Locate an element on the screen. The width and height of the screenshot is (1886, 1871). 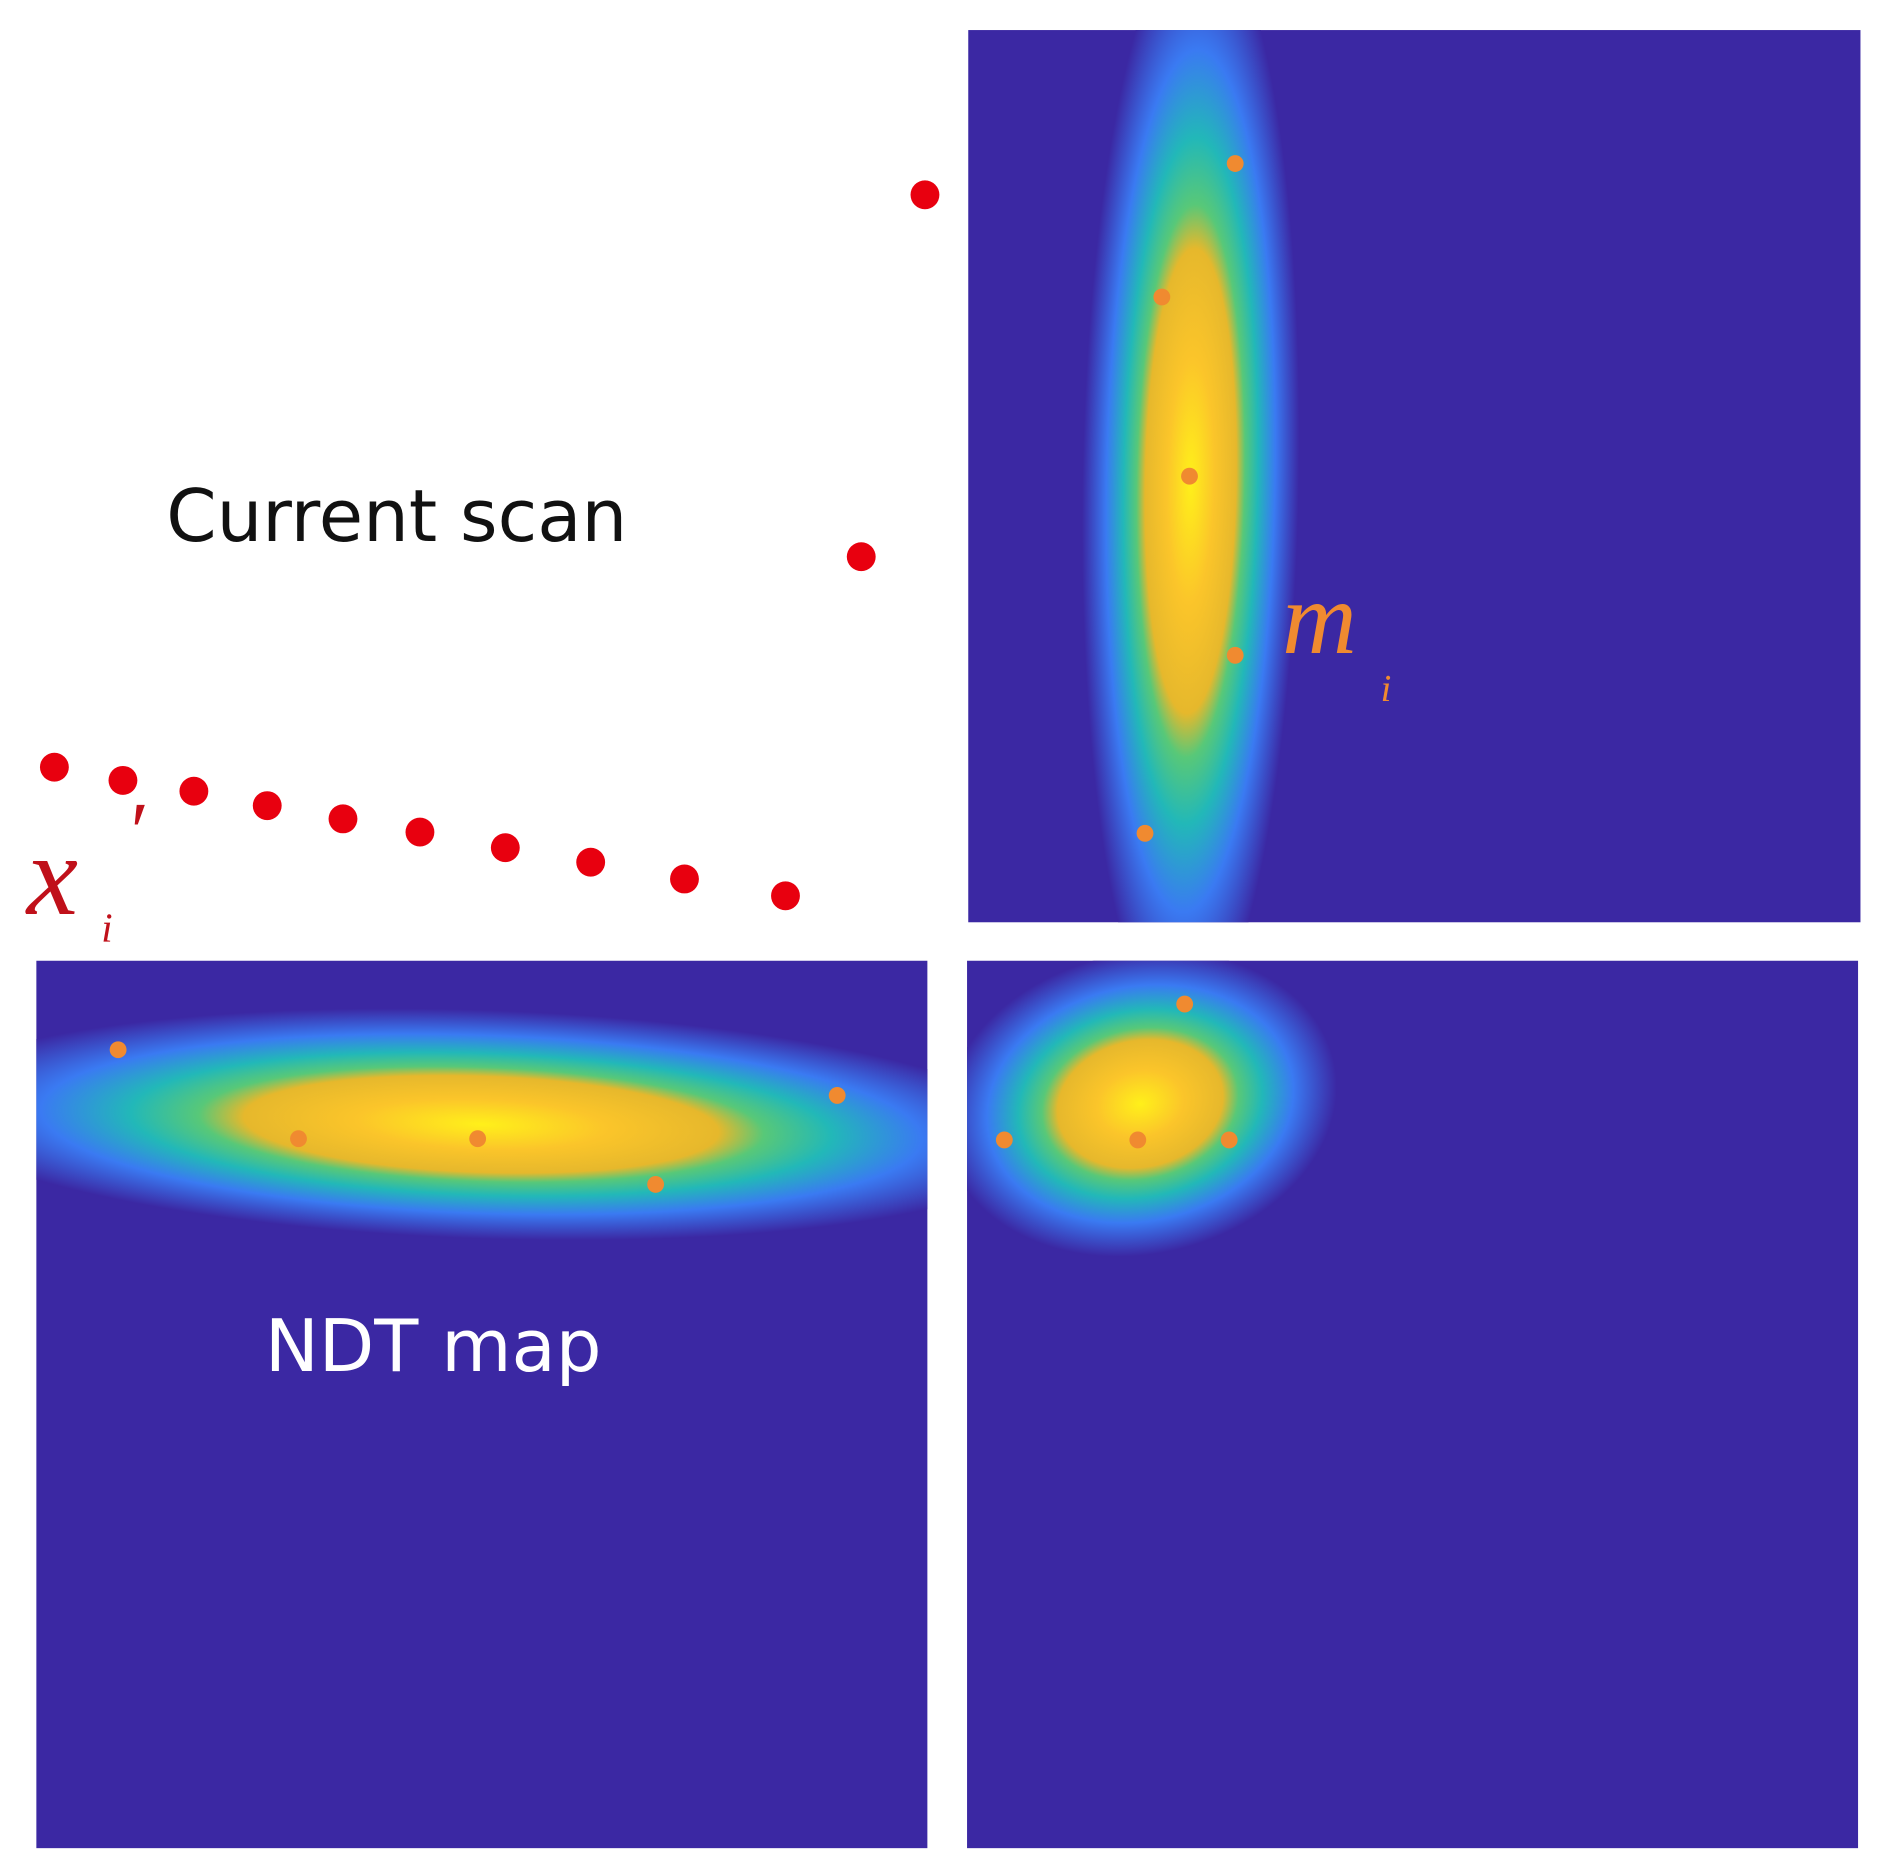
scan-prime: ′ is located at coordinates (135, 832).